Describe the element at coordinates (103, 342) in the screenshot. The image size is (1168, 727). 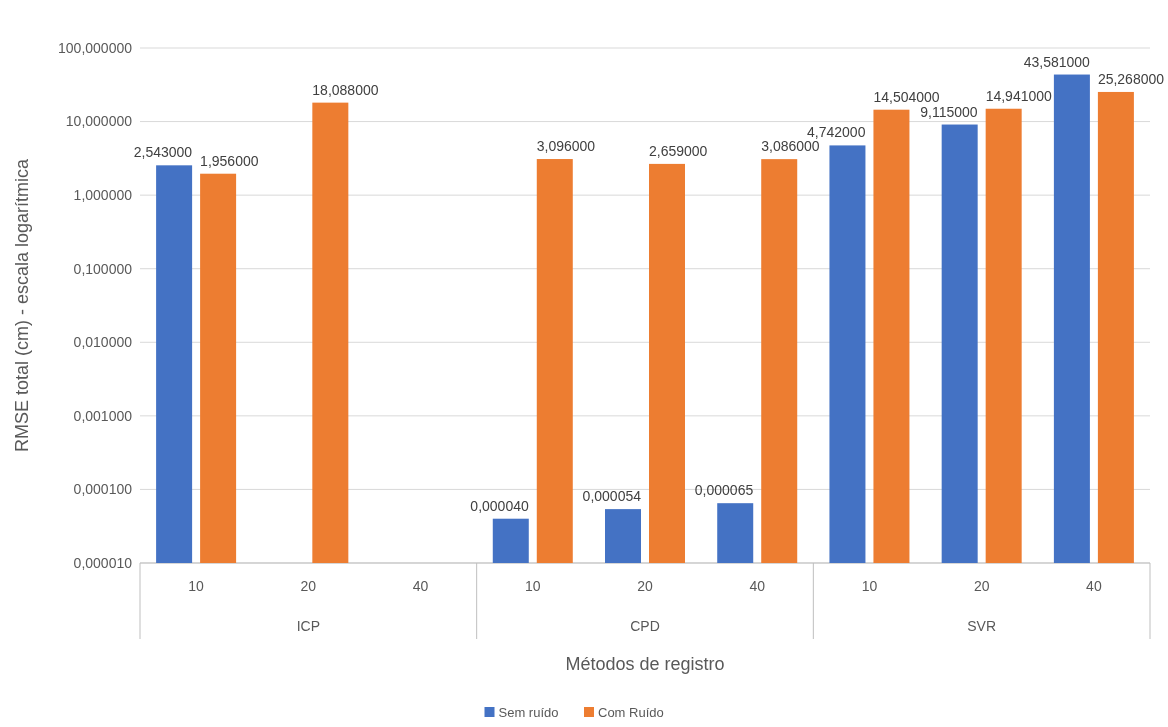
I see `y-tick-label: 0,010000` at that location.